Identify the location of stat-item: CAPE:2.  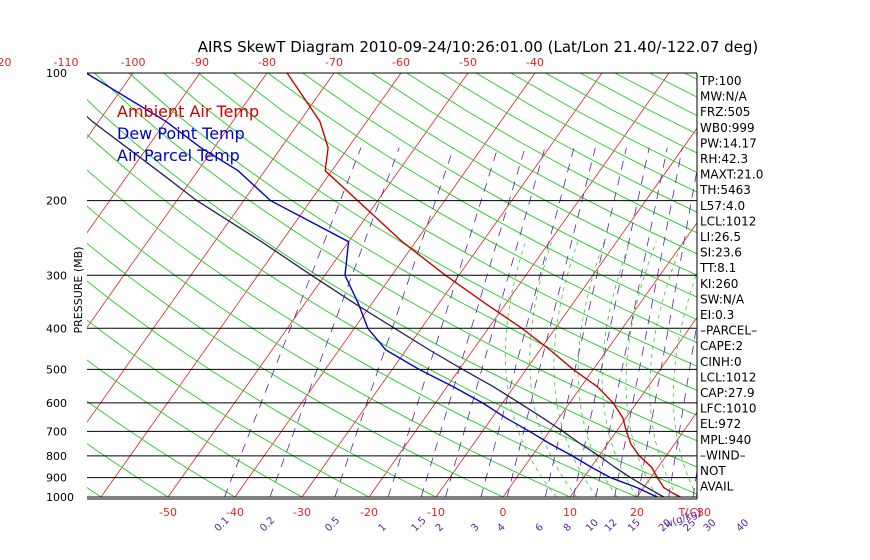
(721, 346).